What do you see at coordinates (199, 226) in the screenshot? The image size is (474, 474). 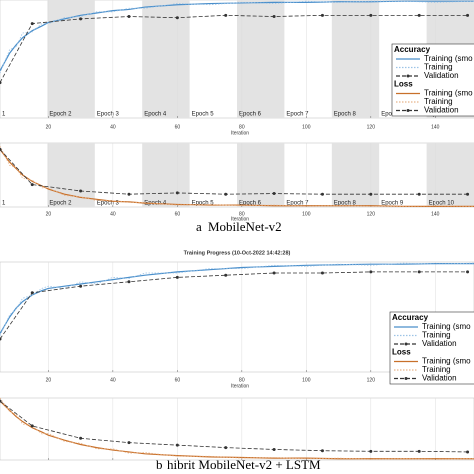 I see `caption-letter: a` at bounding box center [199, 226].